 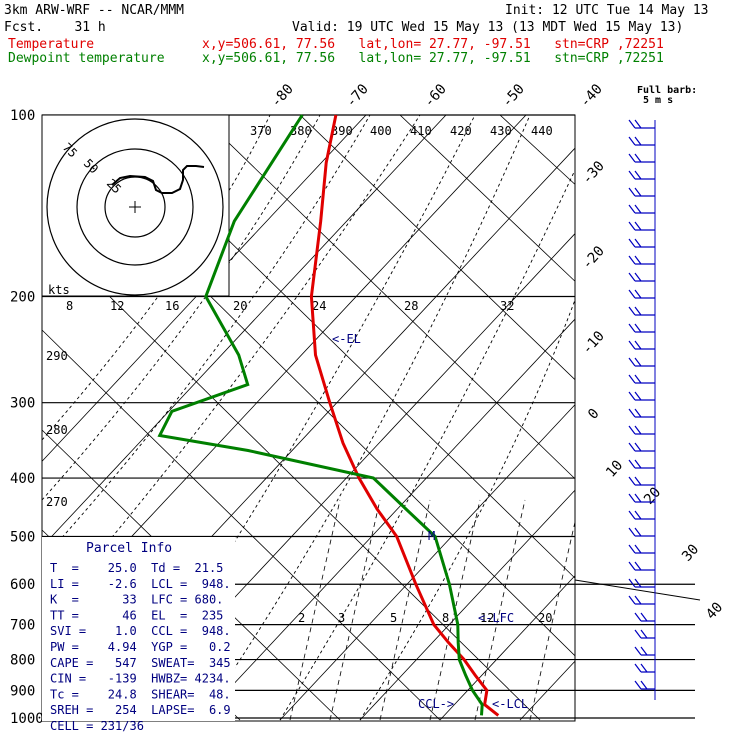 I want to click on theta-label: 410, so click(x=421, y=131).